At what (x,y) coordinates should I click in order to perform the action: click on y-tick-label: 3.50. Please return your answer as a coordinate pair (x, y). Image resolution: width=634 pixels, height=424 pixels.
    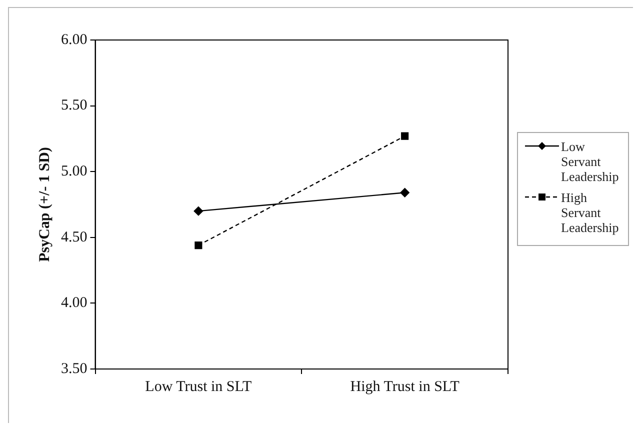
    Looking at the image, I should click on (74, 368).